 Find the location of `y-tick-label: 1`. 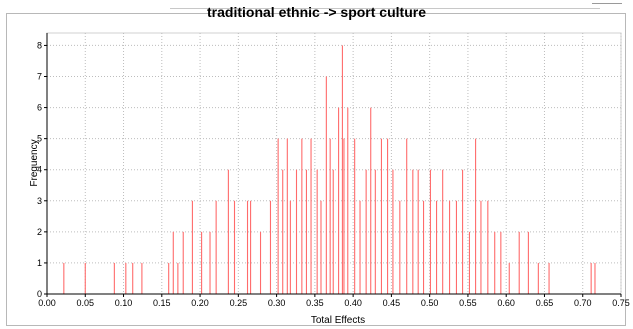

y-tick-label: 1 is located at coordinates (39, 263).